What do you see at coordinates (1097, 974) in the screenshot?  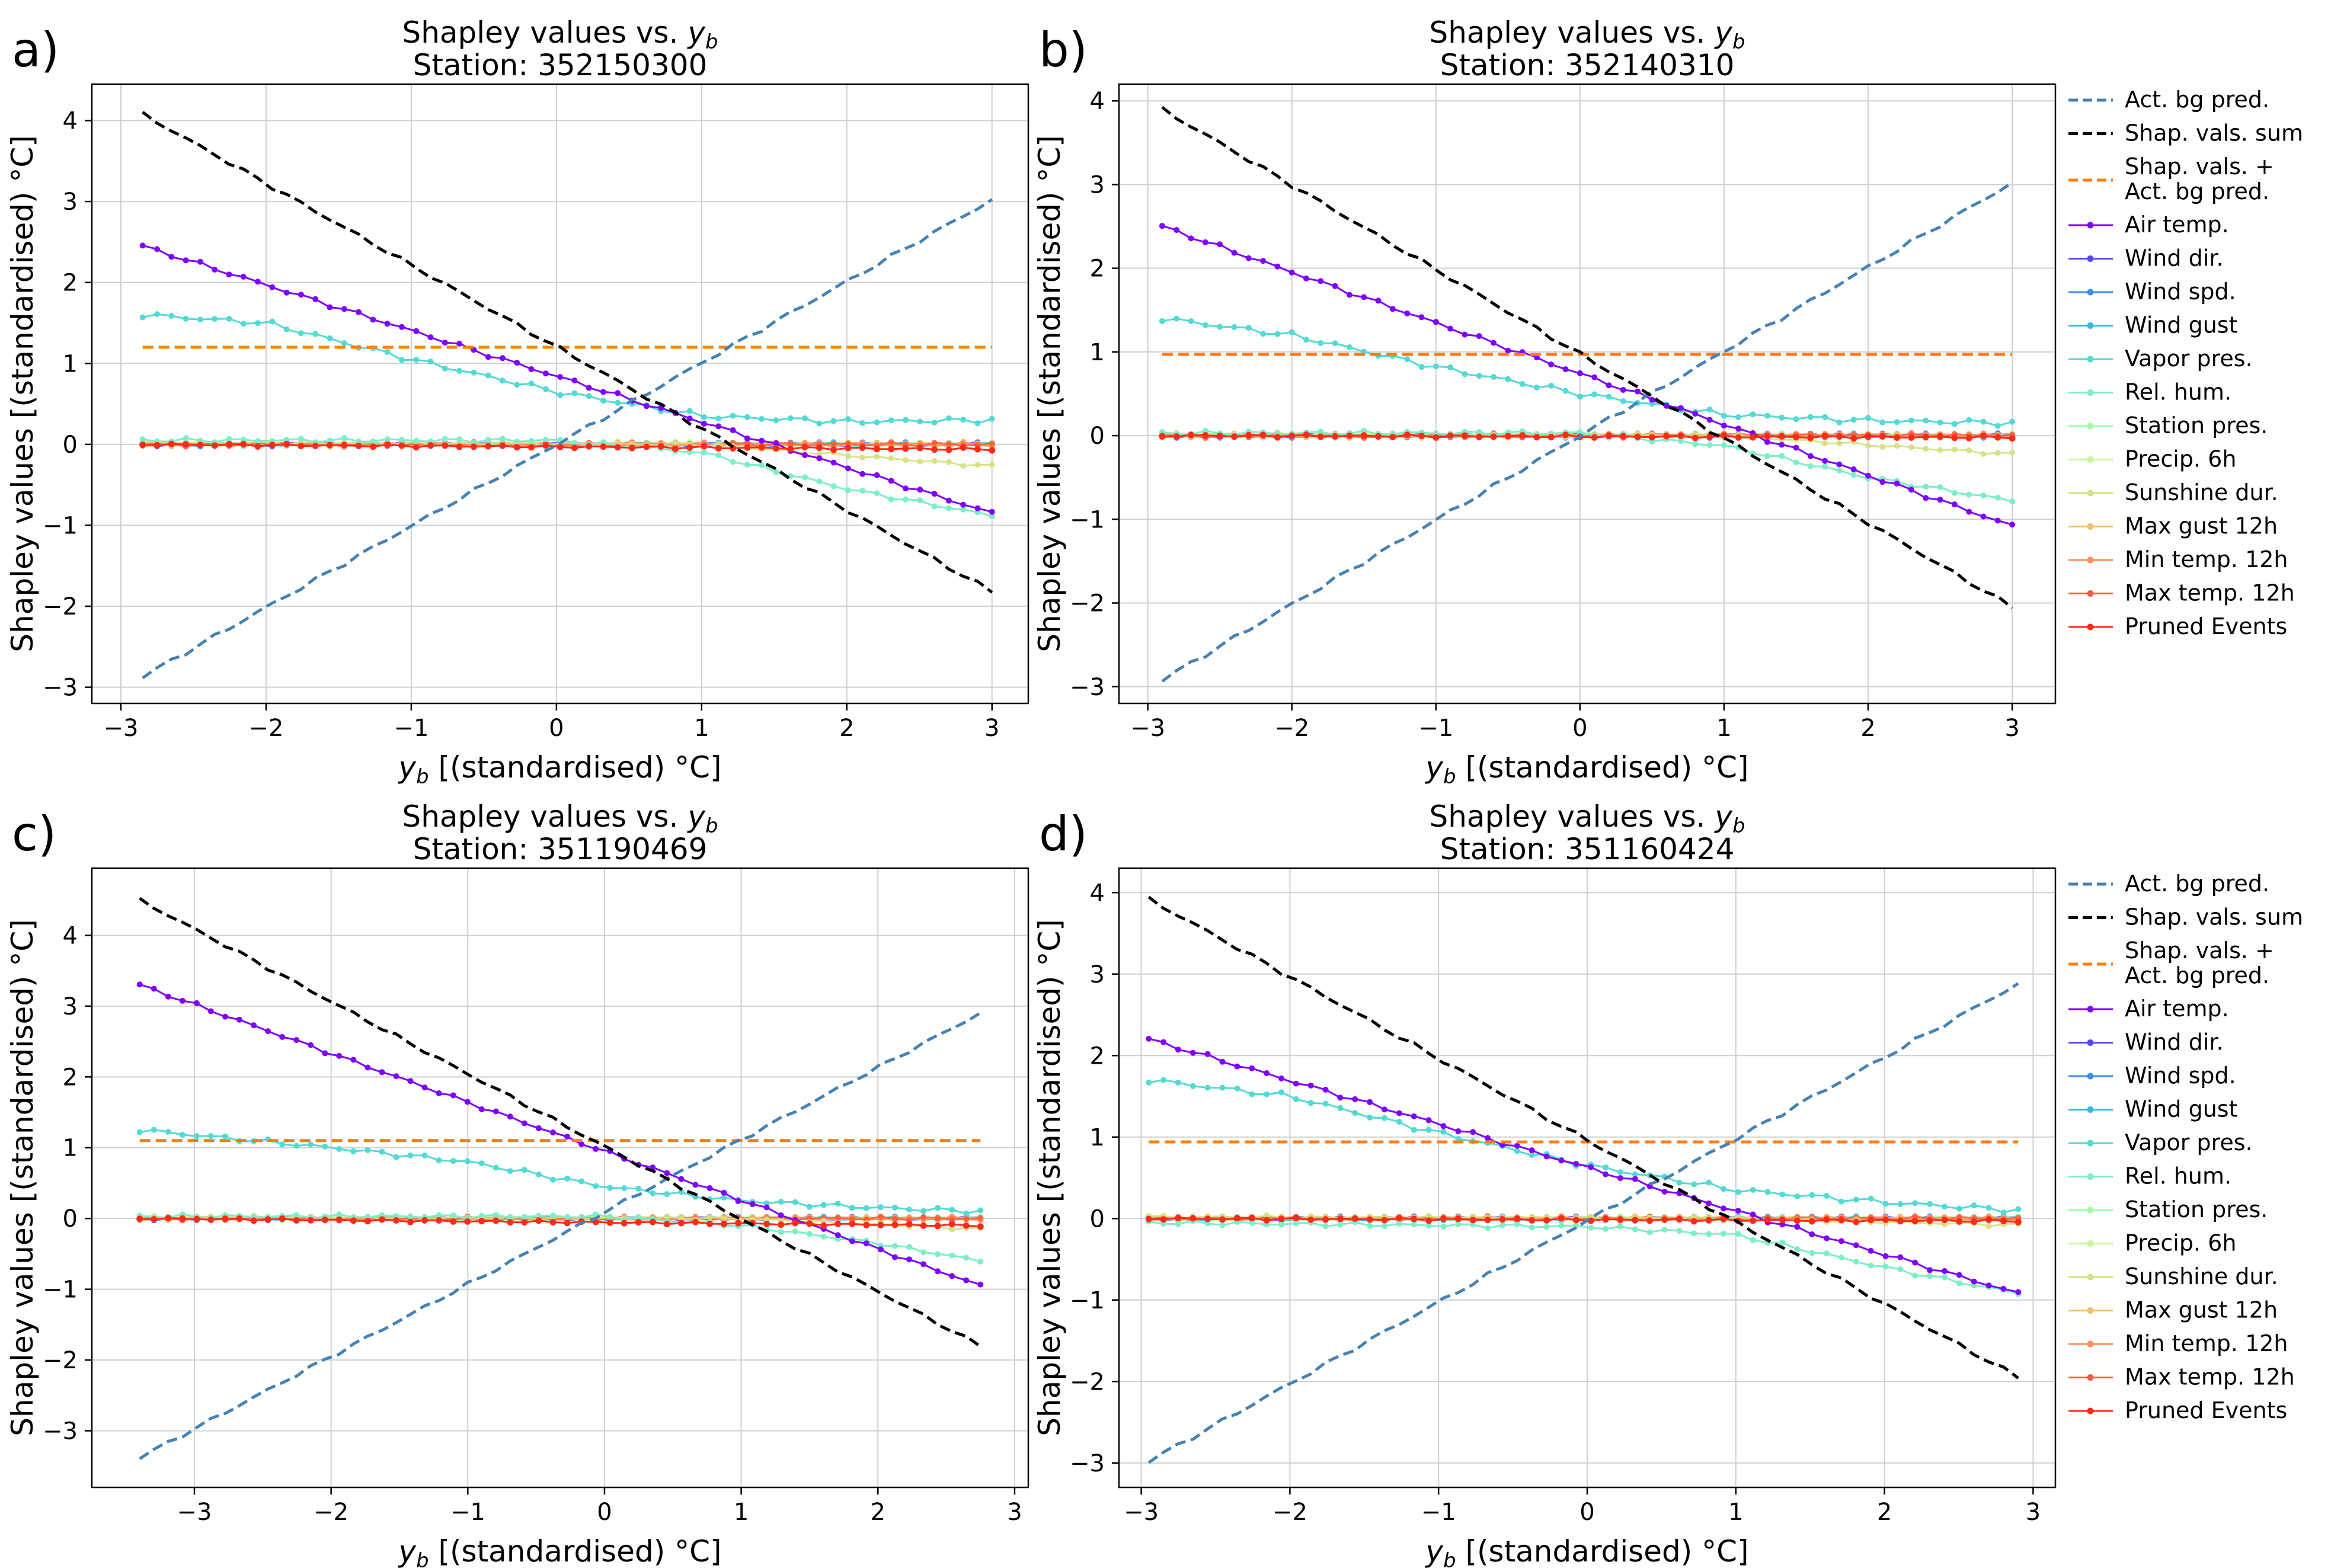 I see `y-tick-label: 3` at bounding box center [1097, 974].